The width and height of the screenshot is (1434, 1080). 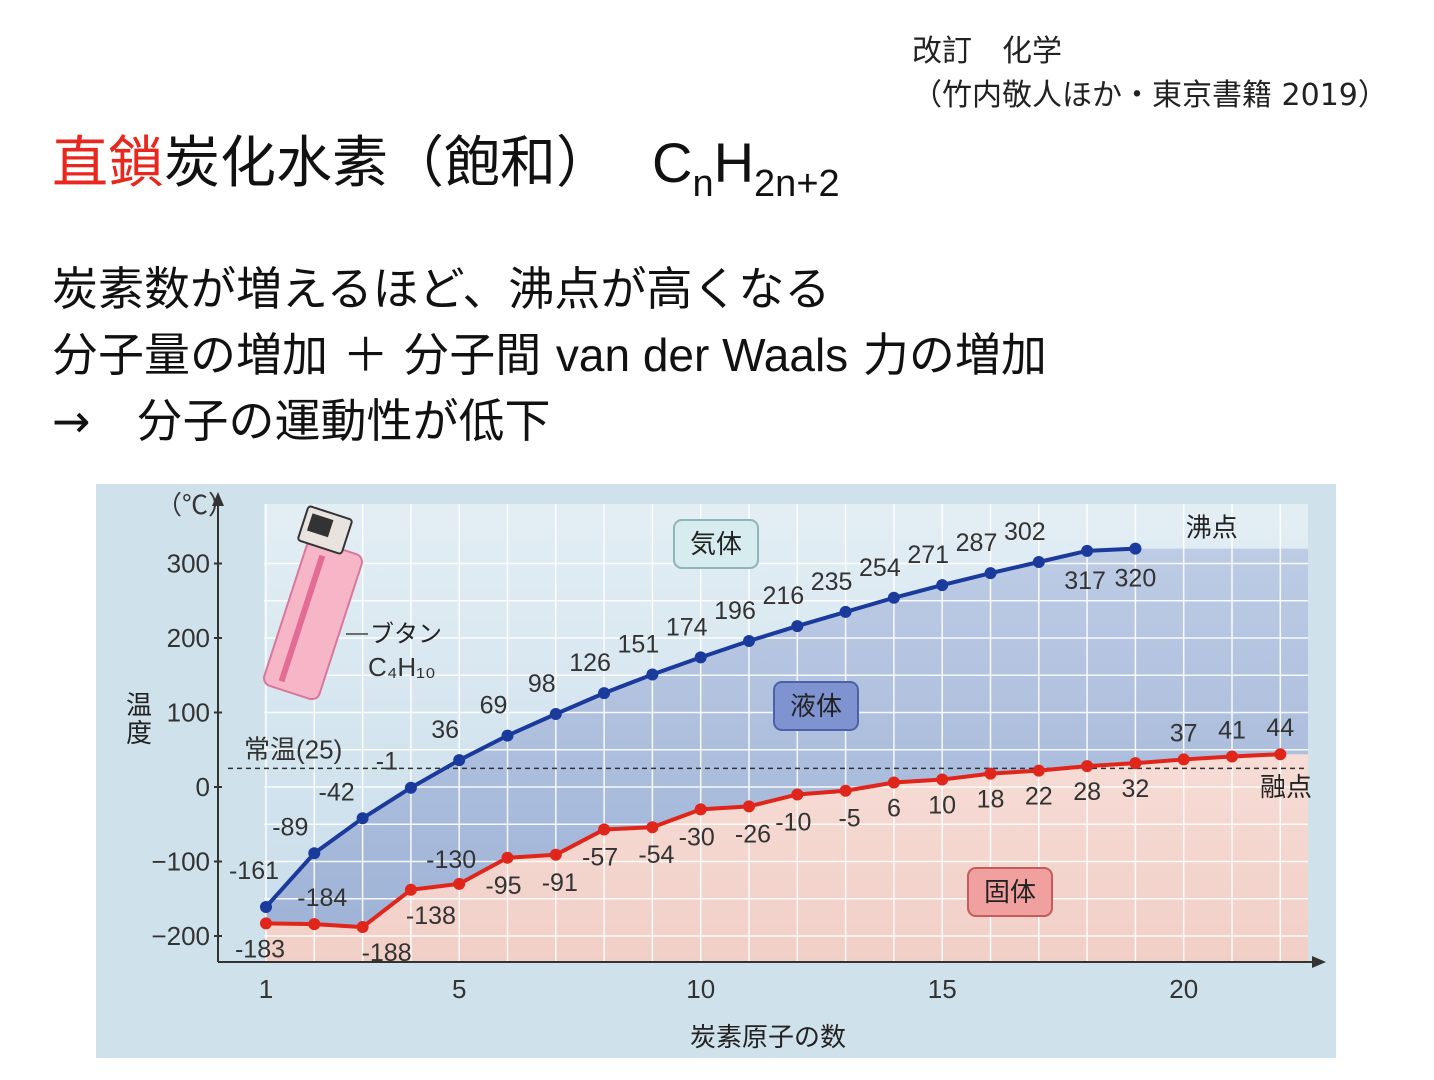 I want to click on solid-region-label: 固体, so click(x=1010, y=893).